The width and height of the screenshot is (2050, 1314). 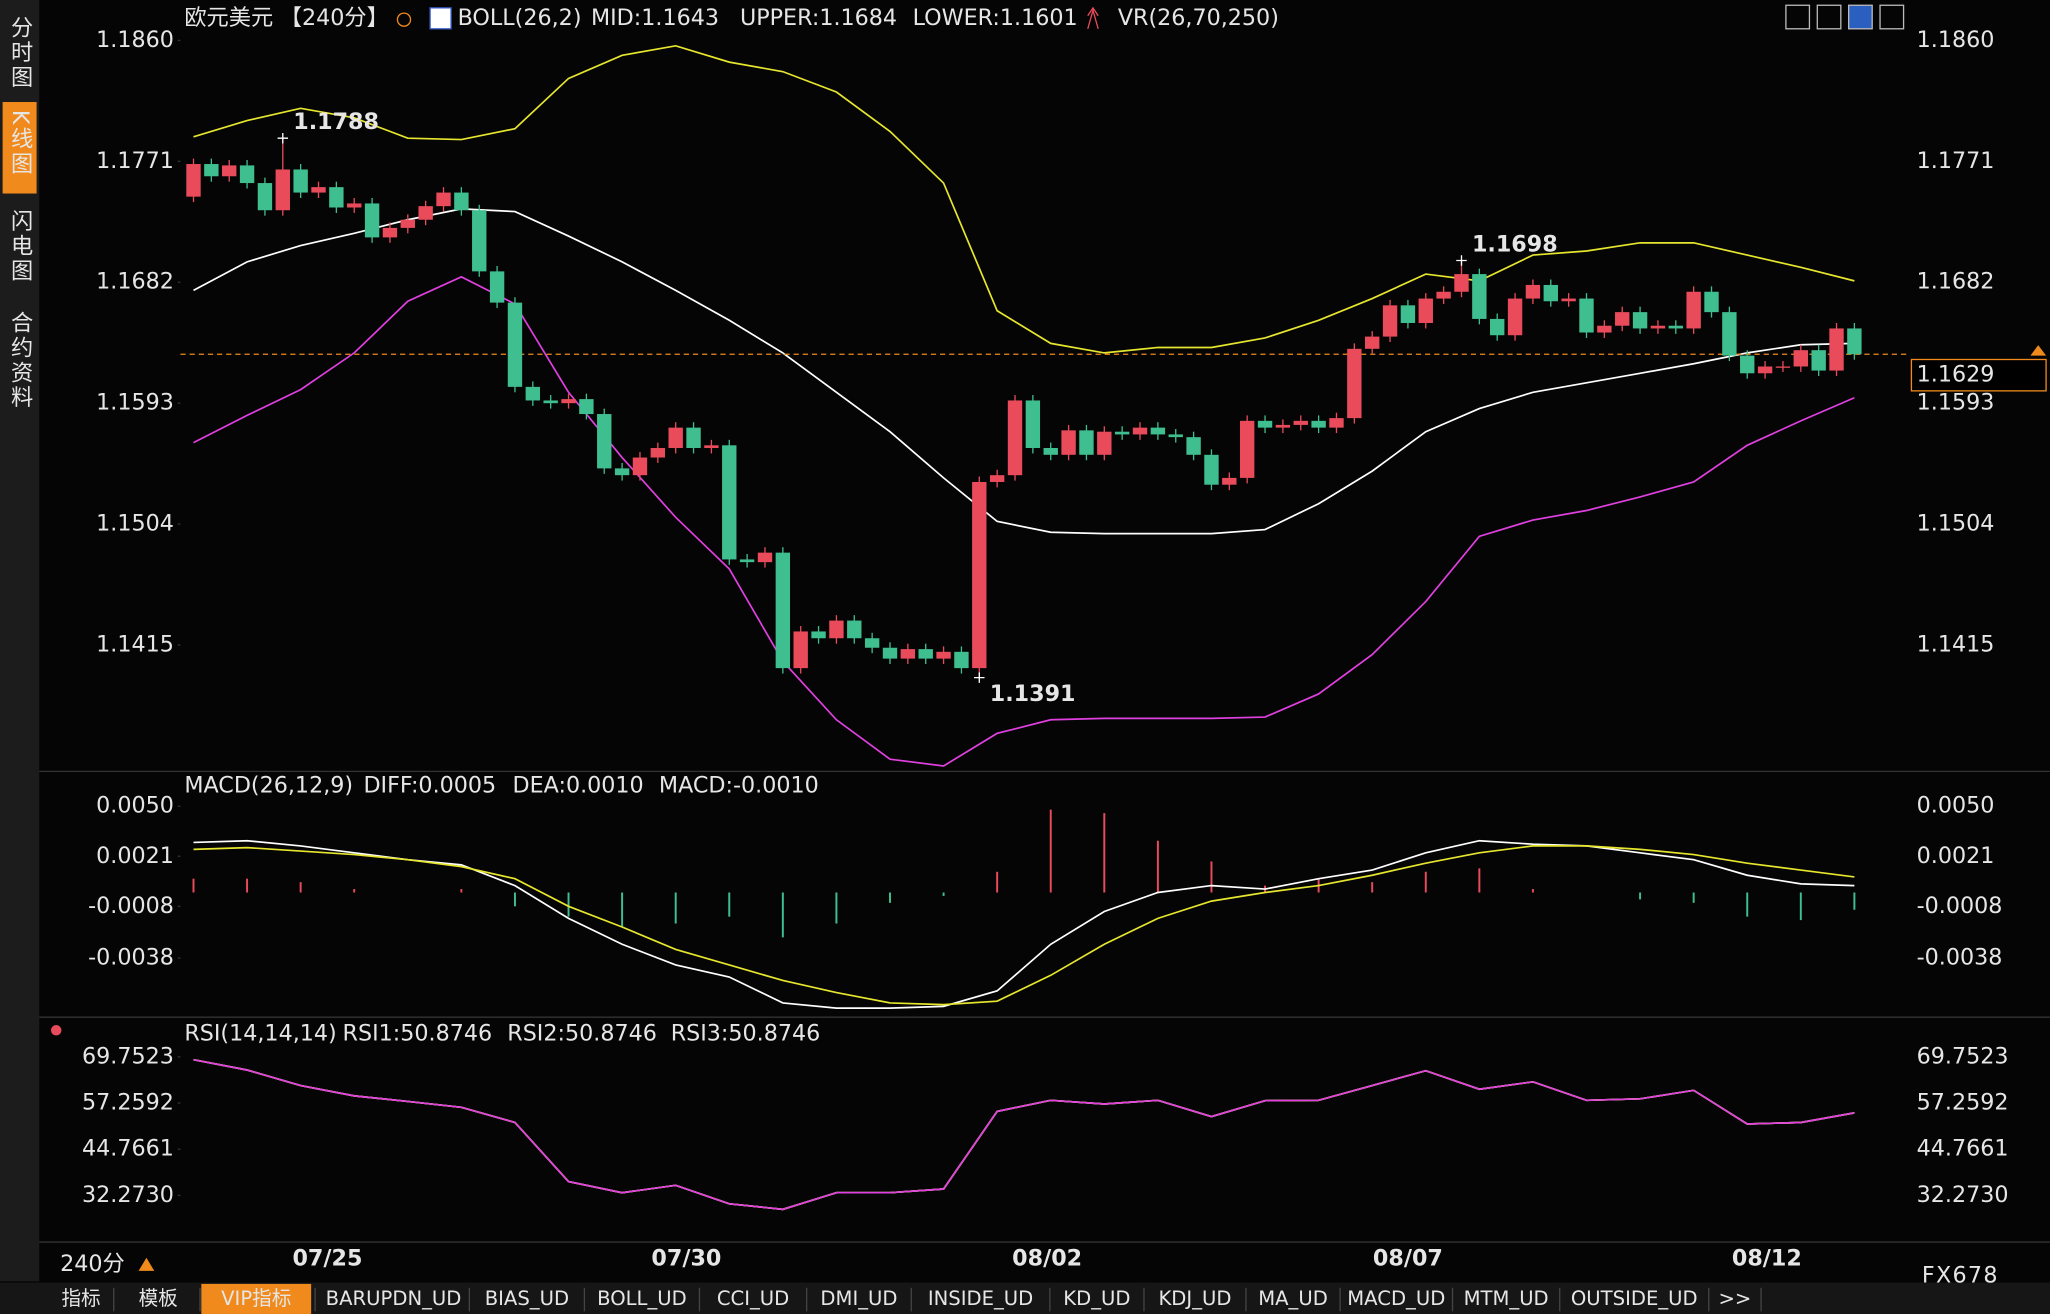 What do you see at coordinates (527, 1298) in the screenshot?
I see `tab: BIAS_UD` at bounding box center [527, 1298].